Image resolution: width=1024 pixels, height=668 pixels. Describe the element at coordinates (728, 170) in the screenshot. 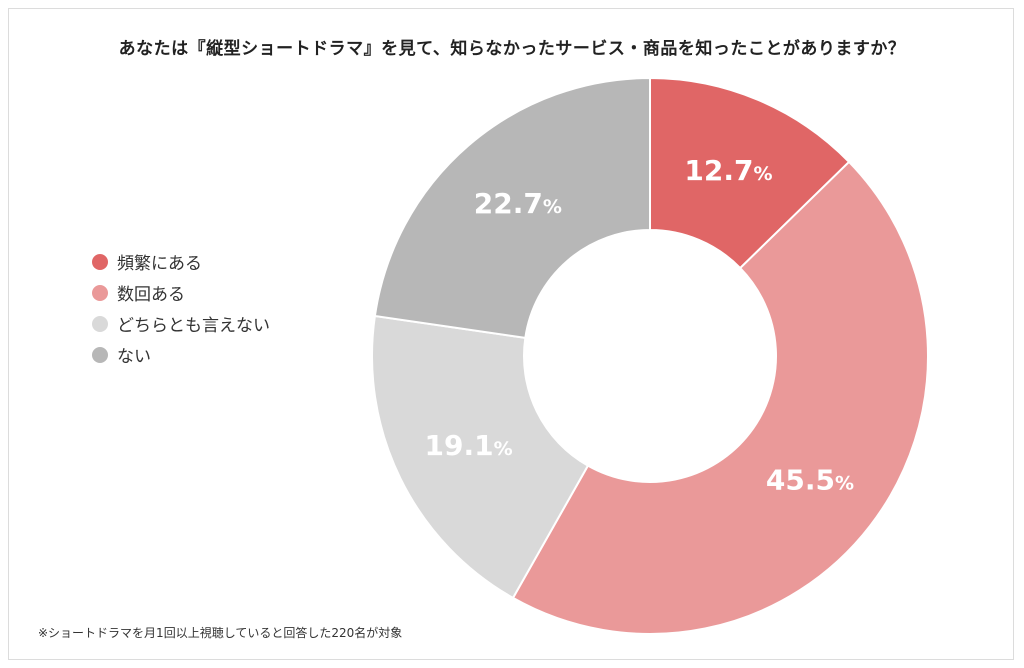

I see `slice-value-label-1: 12.7%` at that location.